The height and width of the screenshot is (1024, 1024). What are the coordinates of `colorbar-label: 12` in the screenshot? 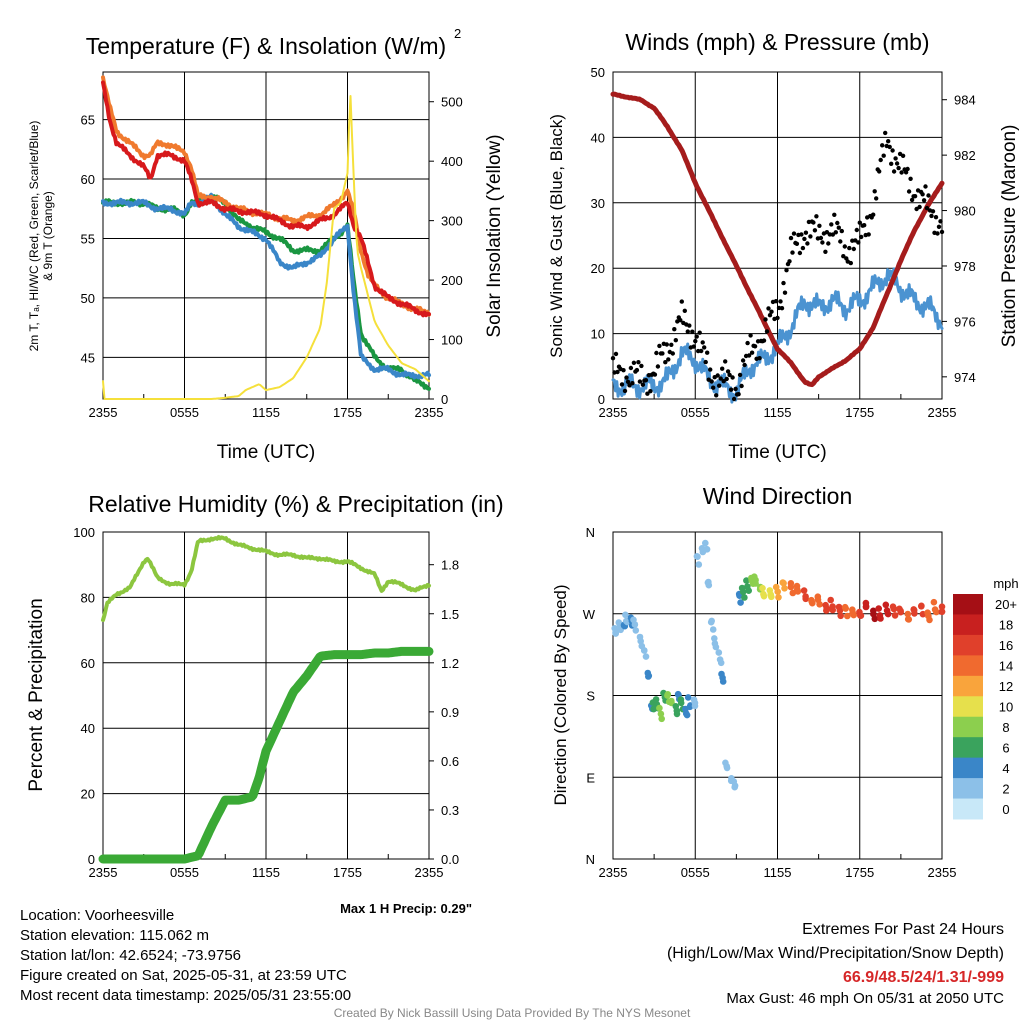 It's located at (1006, 686).